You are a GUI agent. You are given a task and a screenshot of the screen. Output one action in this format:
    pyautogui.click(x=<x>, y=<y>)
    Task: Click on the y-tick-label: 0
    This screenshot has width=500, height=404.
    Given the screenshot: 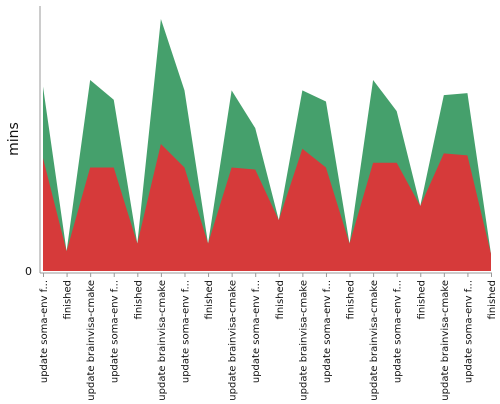 What is the action you would take?
    pyautogui.click(x=28, y=271)
    